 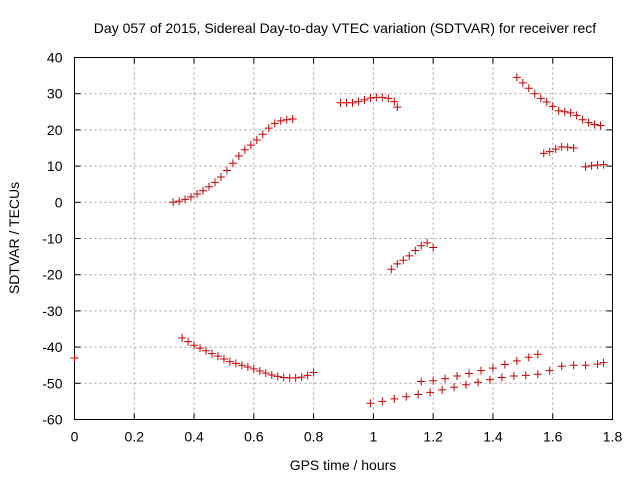 What do you see at coordinates (52, 275) in the screenshot?
I see `y-tick-label: -20` at bounding box center [52, 275].